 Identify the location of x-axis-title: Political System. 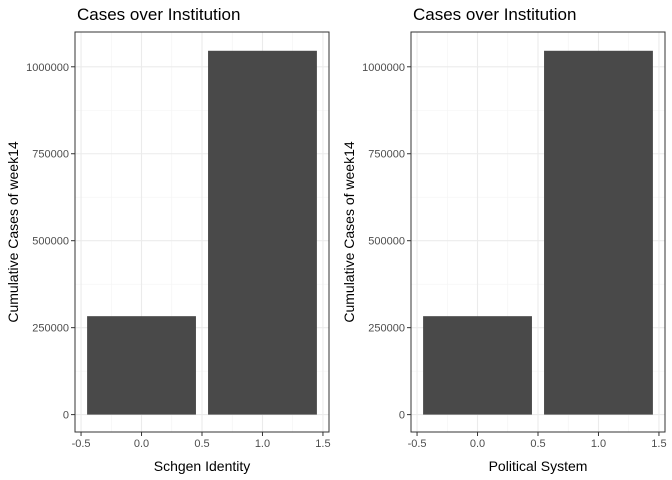
(538, 466).